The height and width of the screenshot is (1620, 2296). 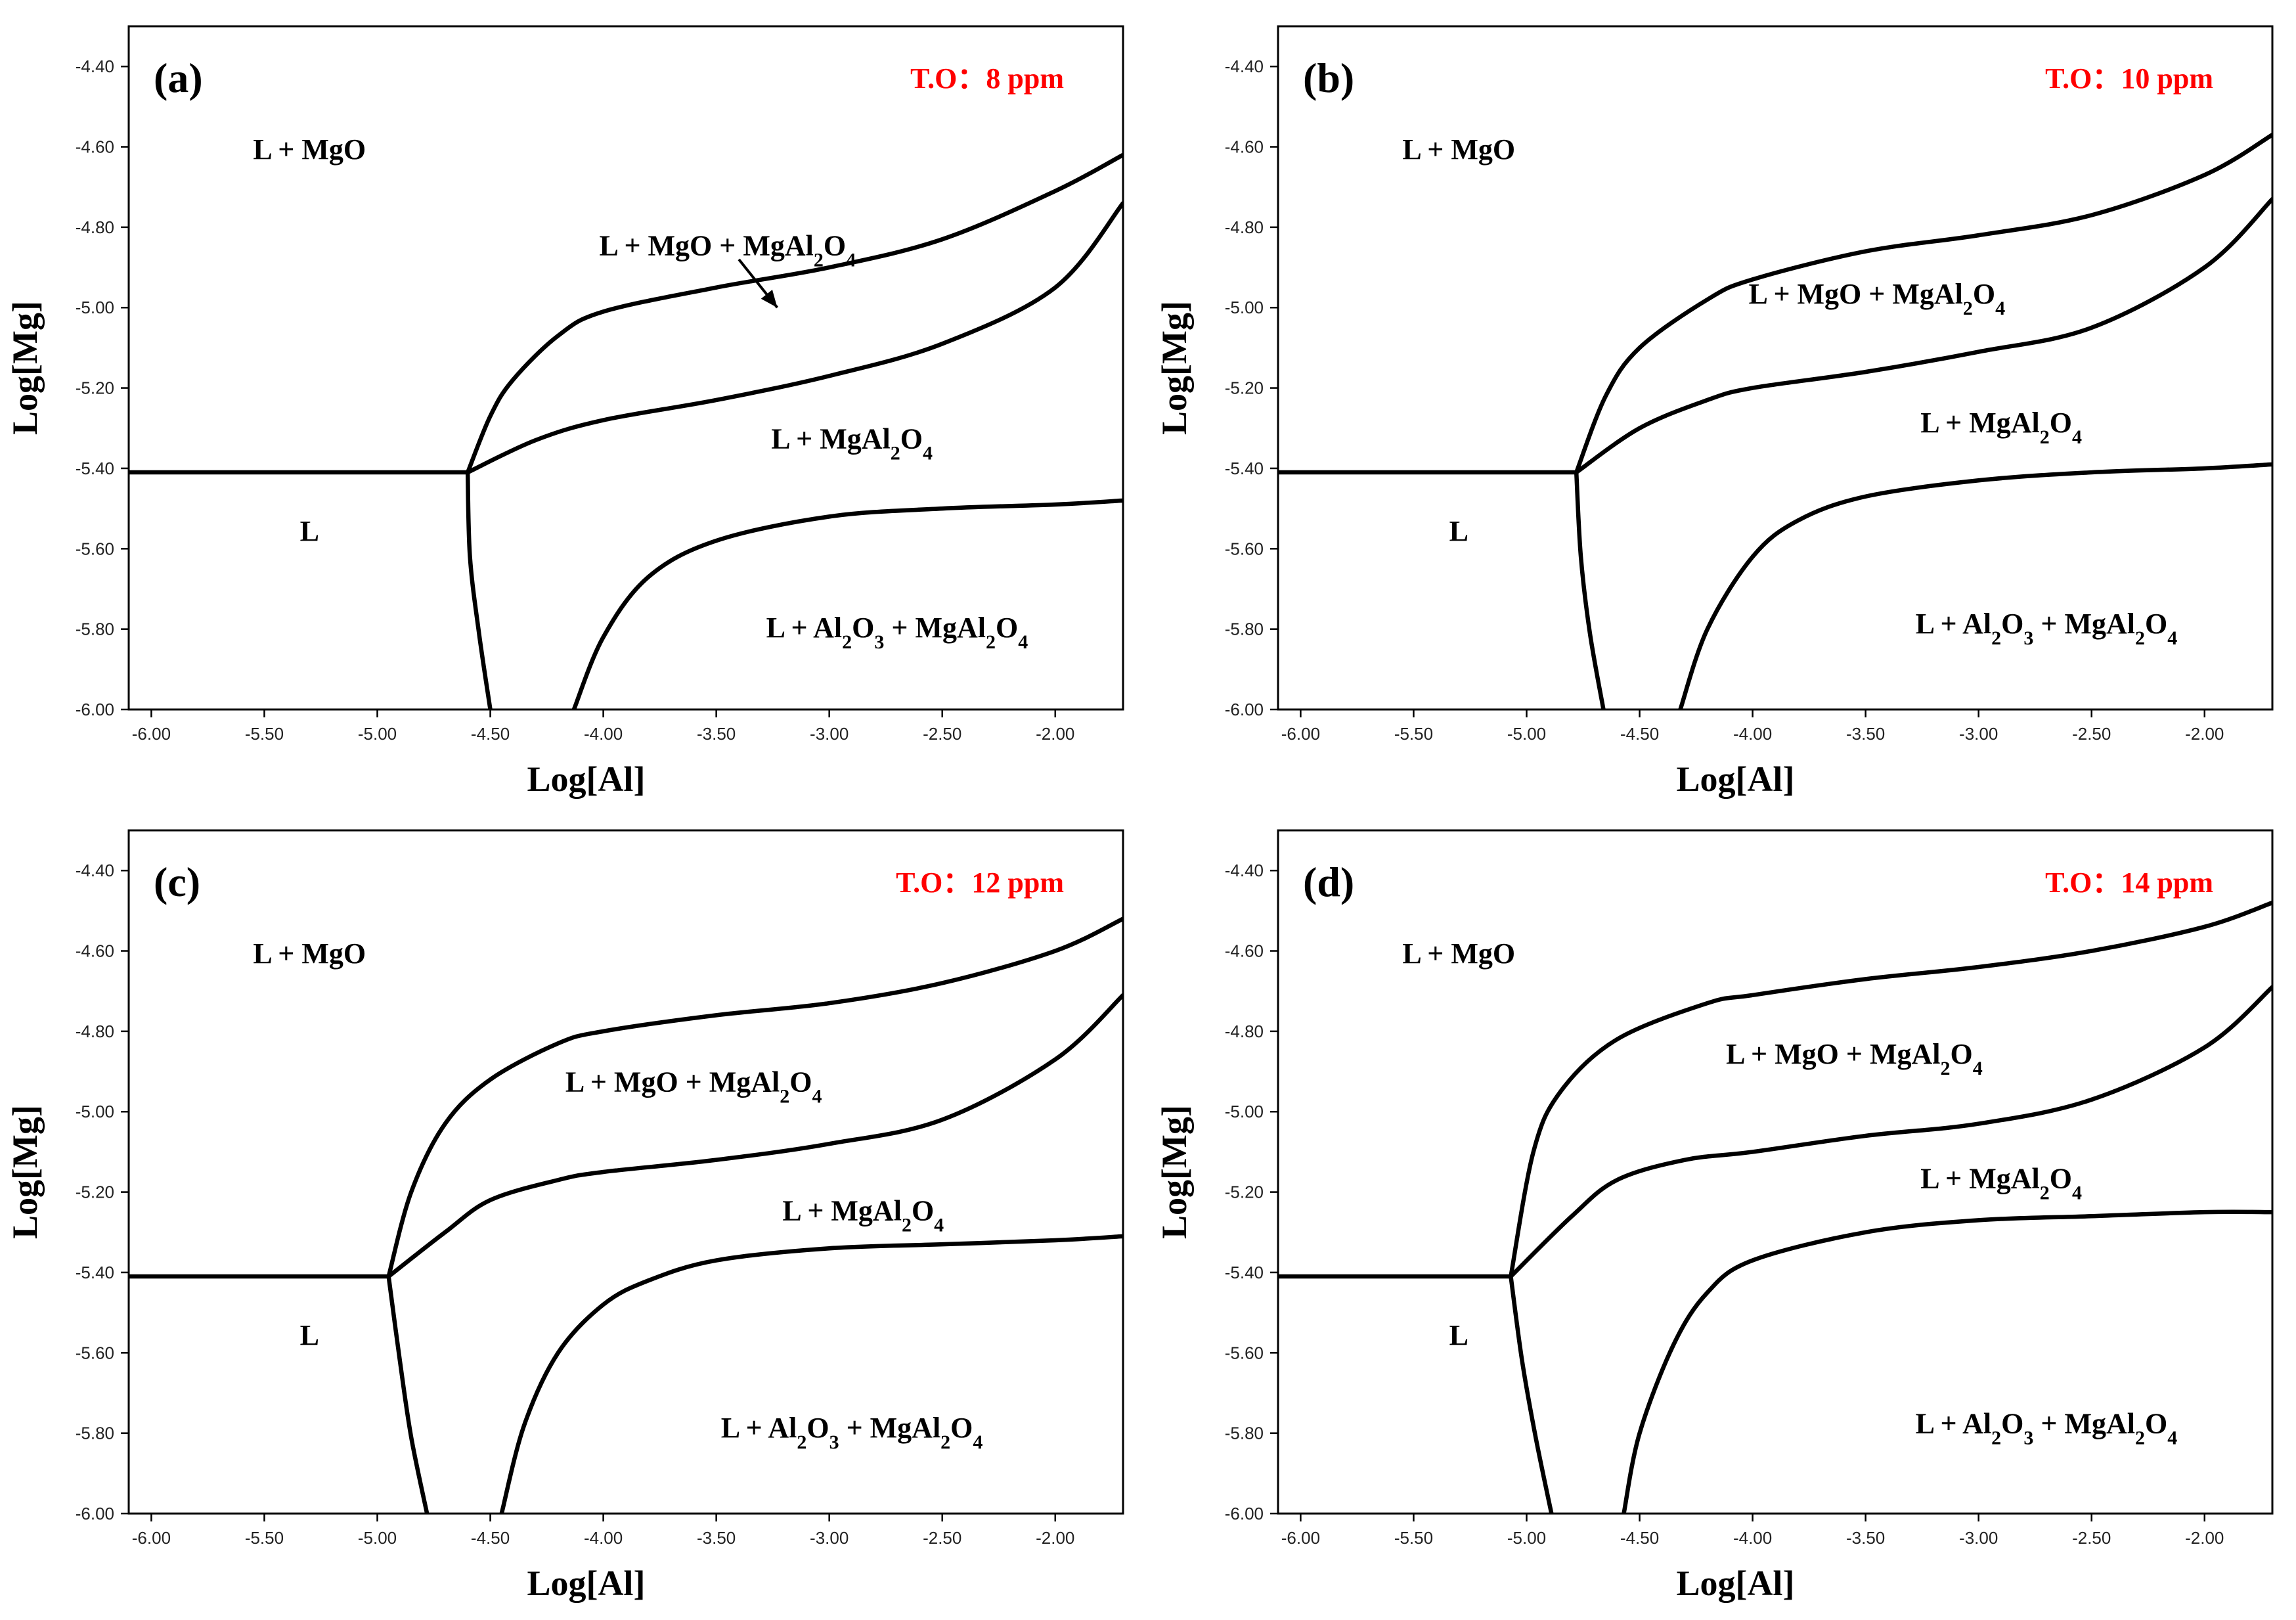 What do you see at coordinates (2129, 78) in the screenshot?
I see `total-oxygen-label: T.O：10 ppm` at bounding box center [2129, 78].